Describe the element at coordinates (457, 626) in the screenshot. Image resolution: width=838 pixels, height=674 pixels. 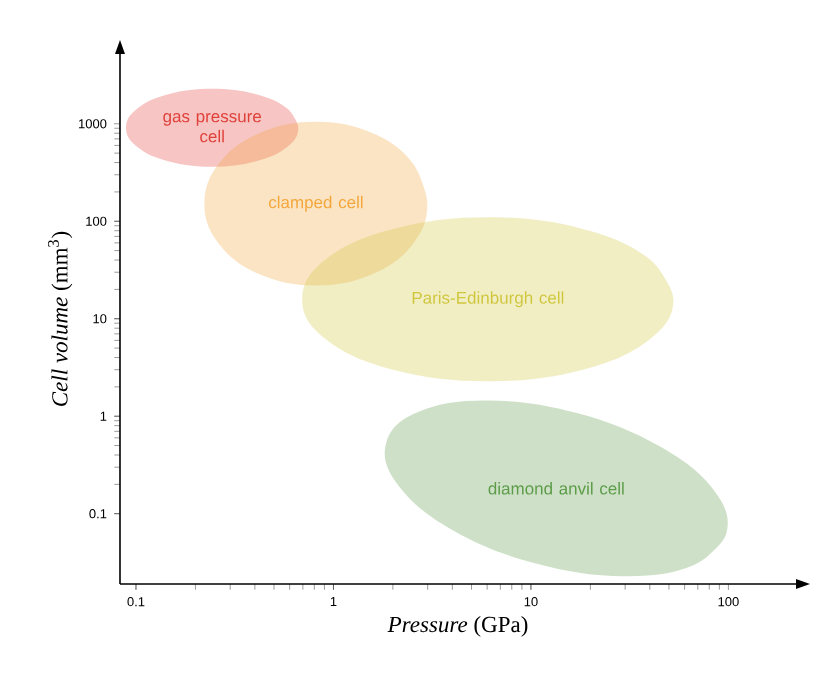
I see `x-axis-title: Pressure (GPa)` at that location.